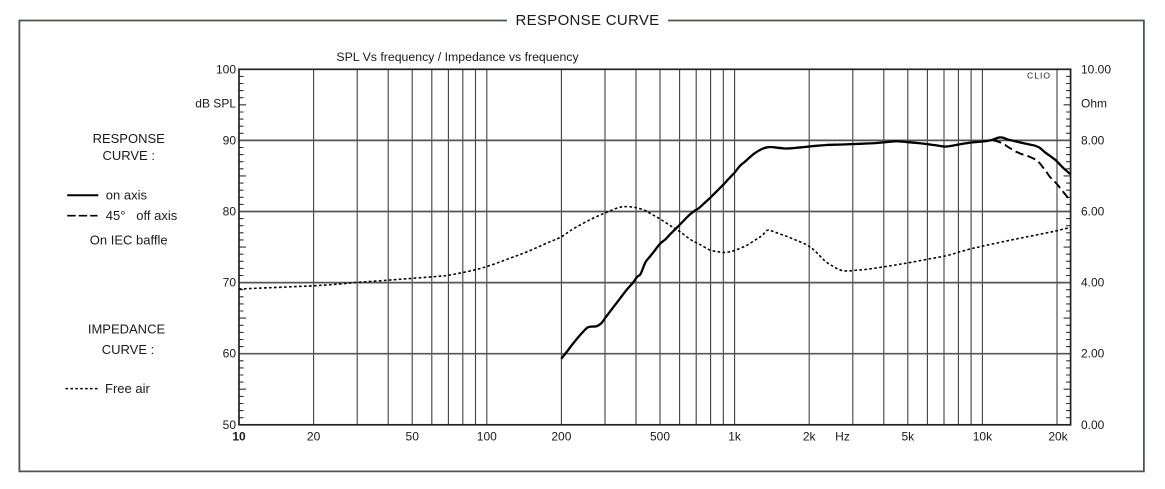 This screenshot has width=1165, height=489. What do you see at coordinates (561, 437) in the screenshot?
I see `svg-text: 200` at bounding box center [561, 437].